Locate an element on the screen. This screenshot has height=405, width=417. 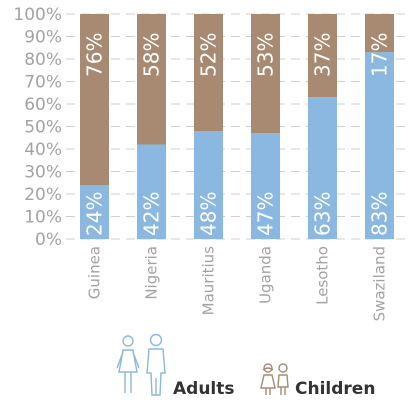
data-label-children-nigeria: 58% is located at coordinates (152, 55).